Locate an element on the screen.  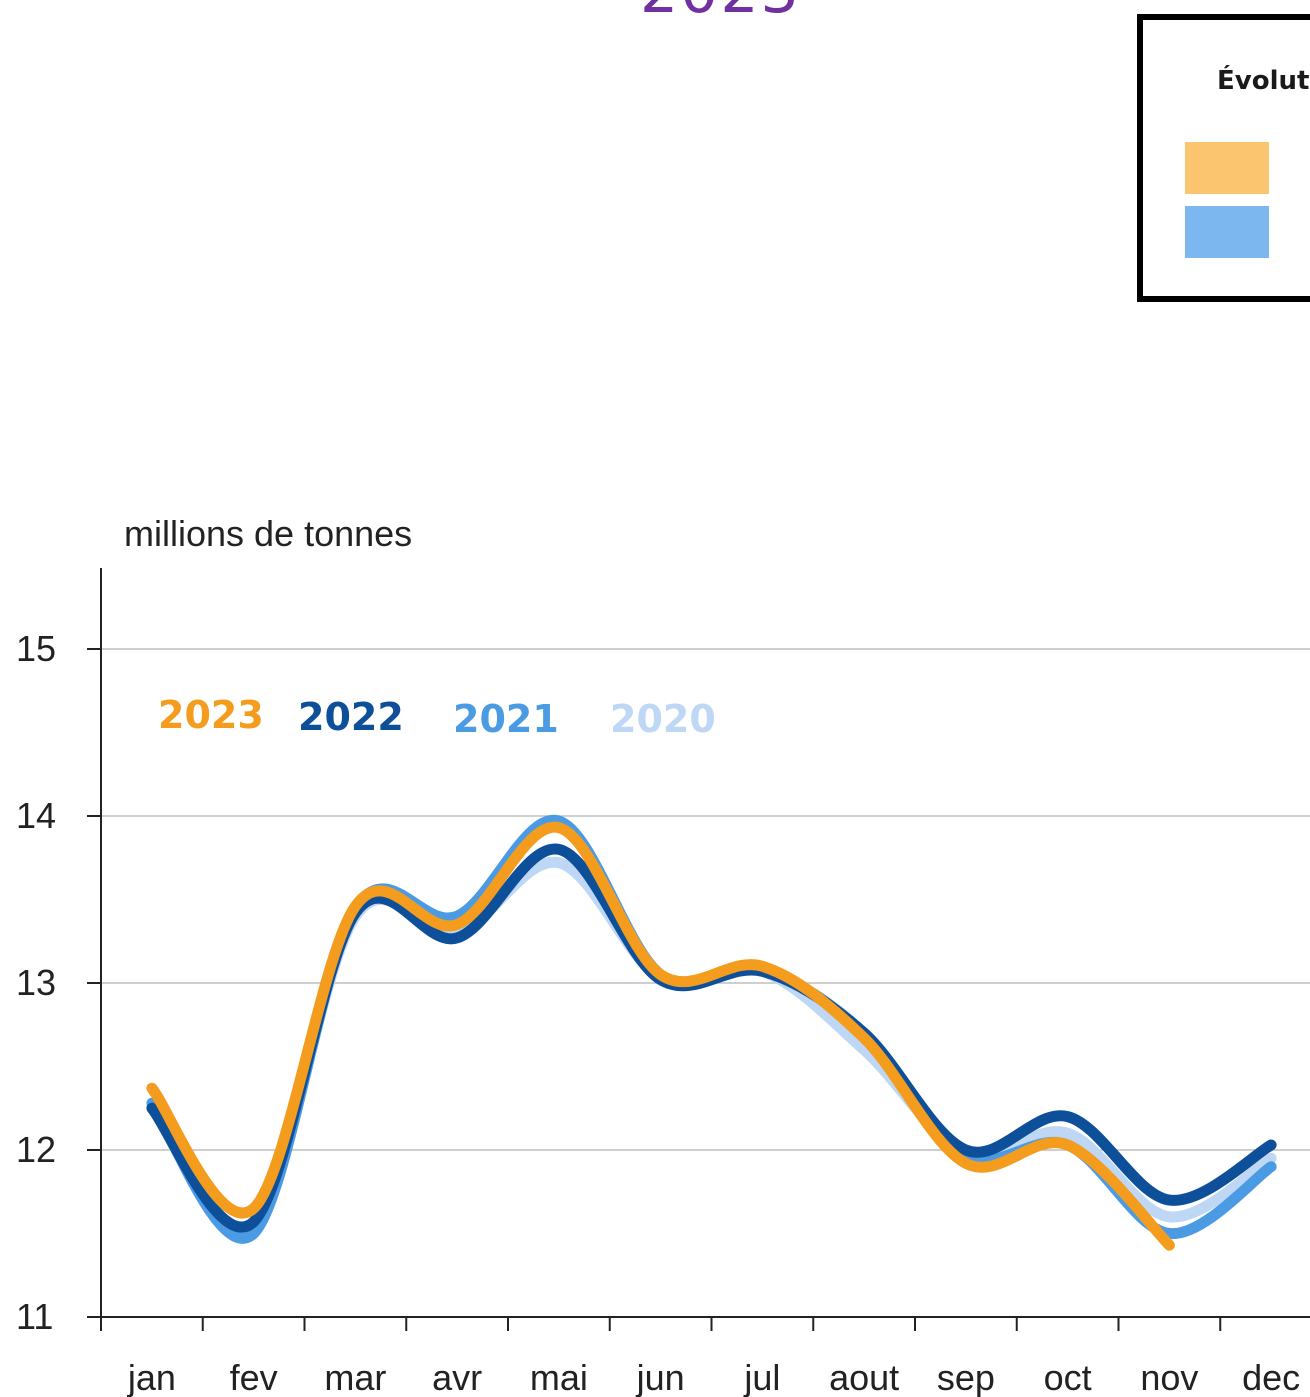
y-tick-label-15: 15 is located at coordinates (36, 648).